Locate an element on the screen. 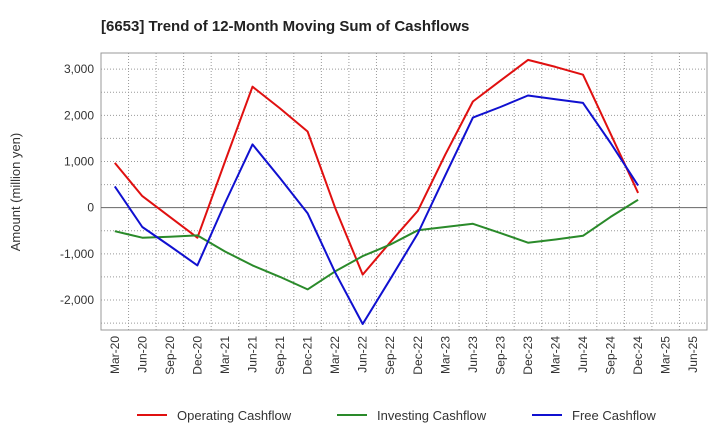 Image resolution: width=720 pixels, height=440 pixels. x-tick-label: Jun-22 is located at coordinates (363, 354).